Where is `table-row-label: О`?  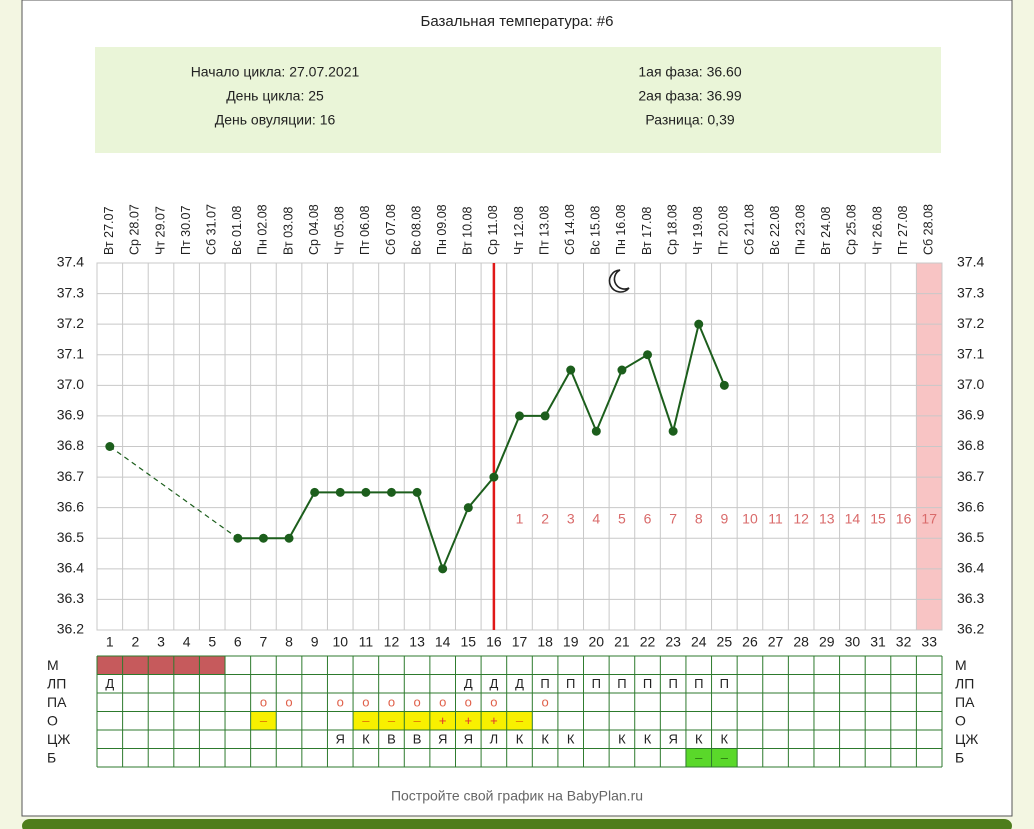 table-row-label: О is located at coordinates (52, 720).